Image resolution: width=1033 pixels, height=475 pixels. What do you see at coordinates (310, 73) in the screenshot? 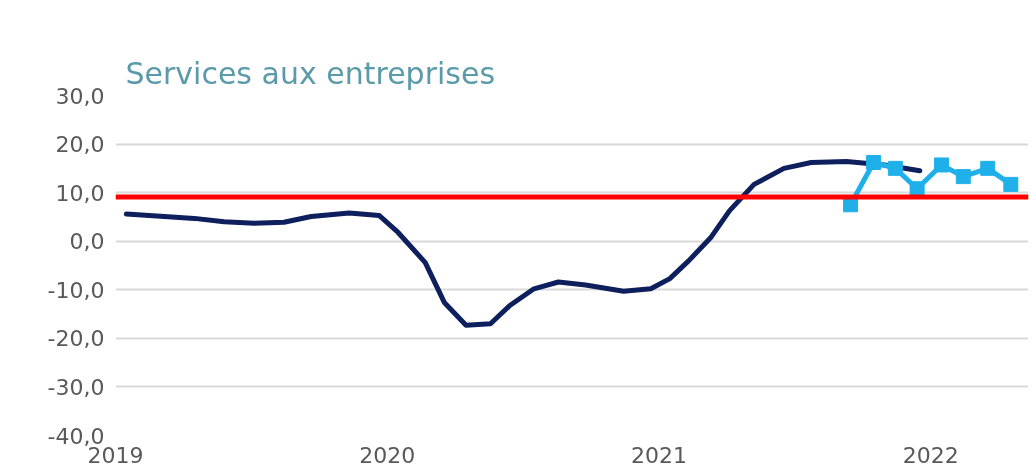
I see `chart-title: Services aux entreprises` at bounding box center [310, 73].